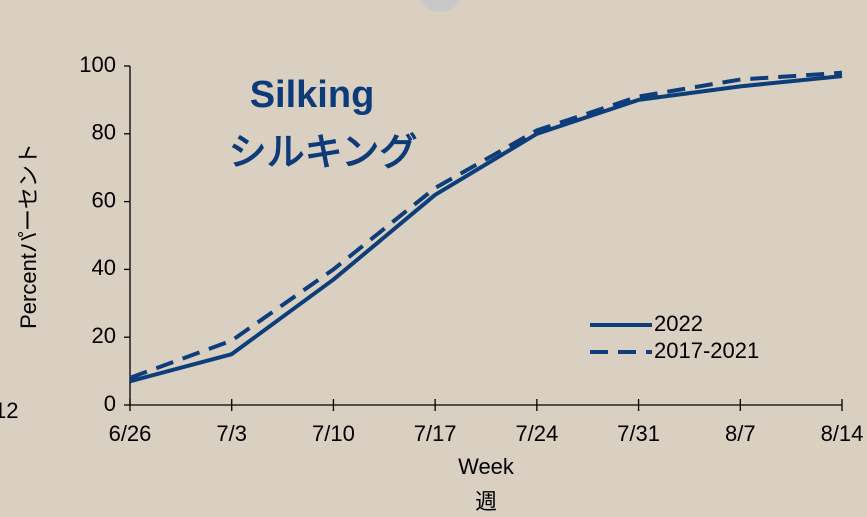 This screenshot has width=867, height=517. What do you see at coordinates (323, 153) in the screenshot?
I see `chart-subtitle: シルキング` at bounding box center [323, 153].